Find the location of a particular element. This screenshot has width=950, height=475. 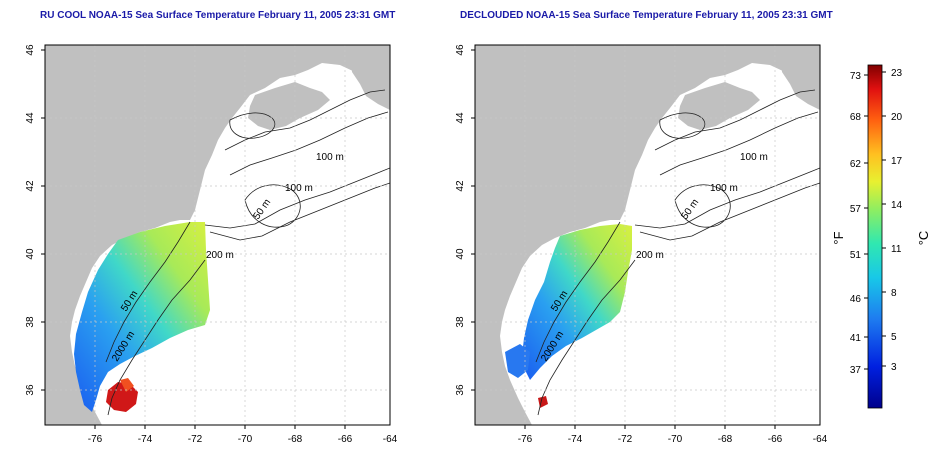

fahrenheit-tick: 37 is located at coordinates (856, 370).